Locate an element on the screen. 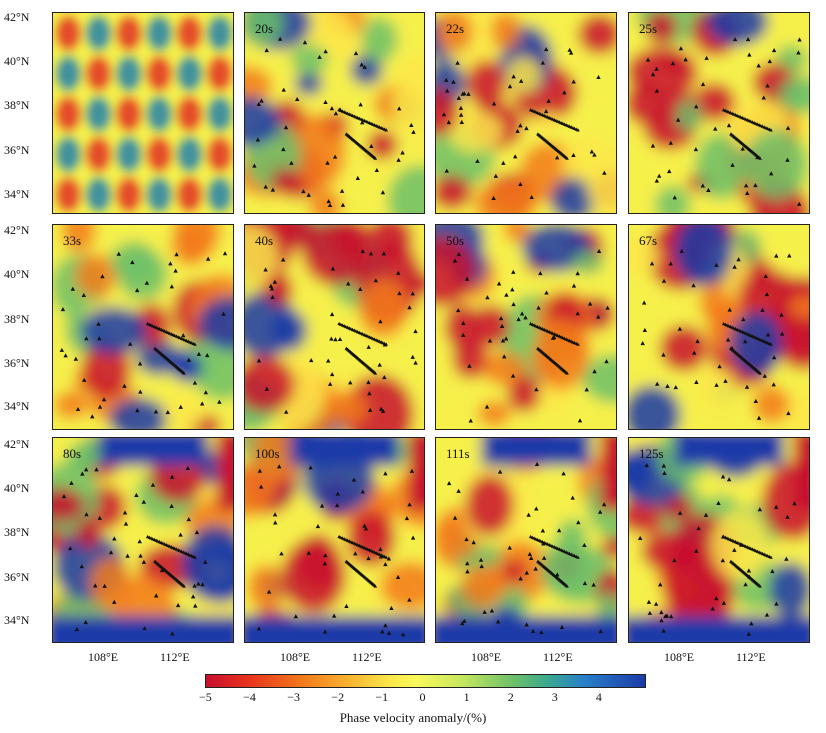 This screenshot has width=826, height=733. lat-tick: 38°N is located at coordinates (17, 319).